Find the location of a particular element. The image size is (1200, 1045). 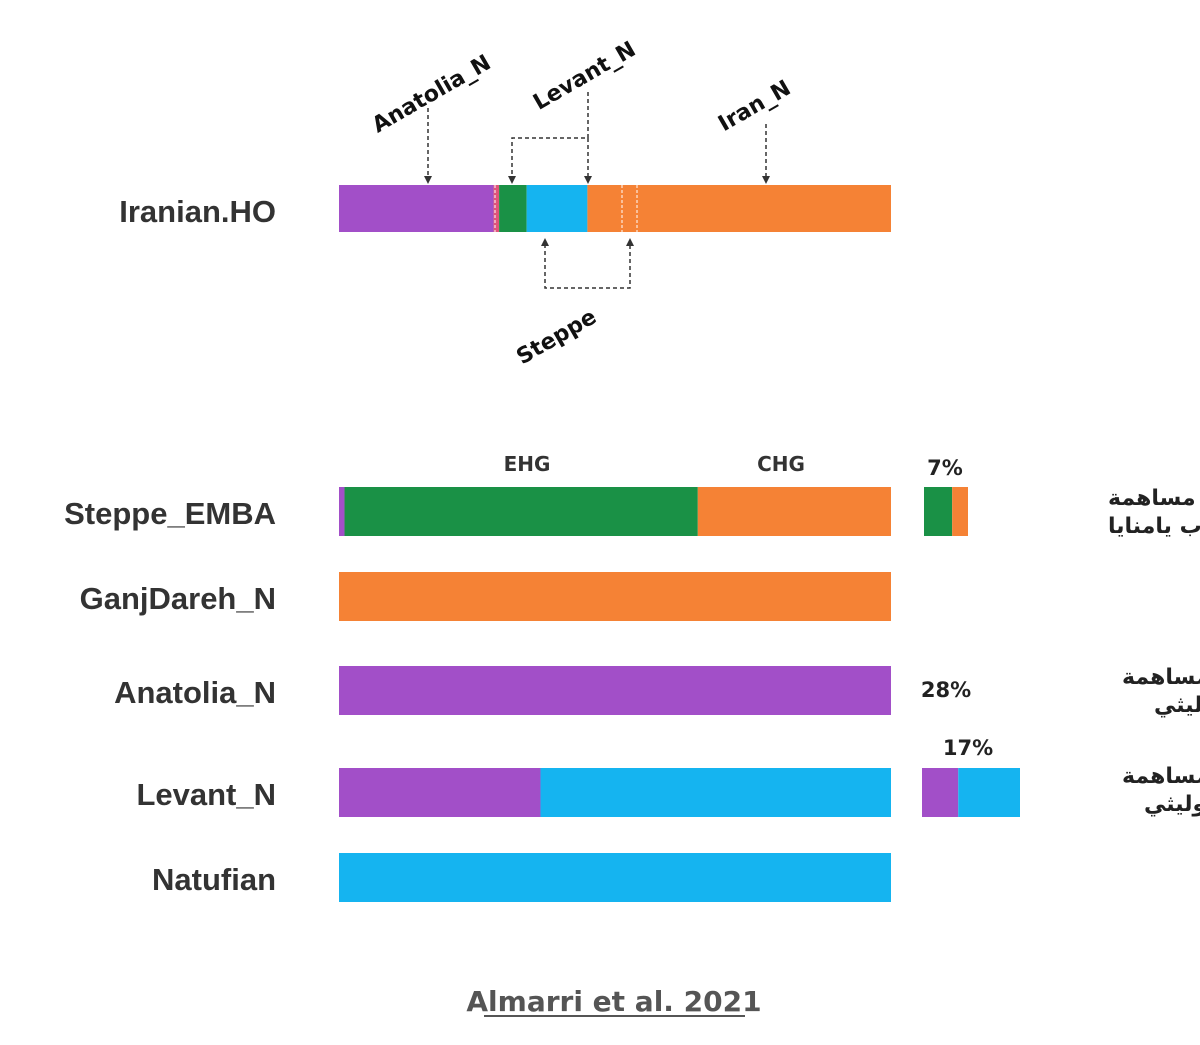

arrow-head-anatolia-n is located at coordinates (428, 180).